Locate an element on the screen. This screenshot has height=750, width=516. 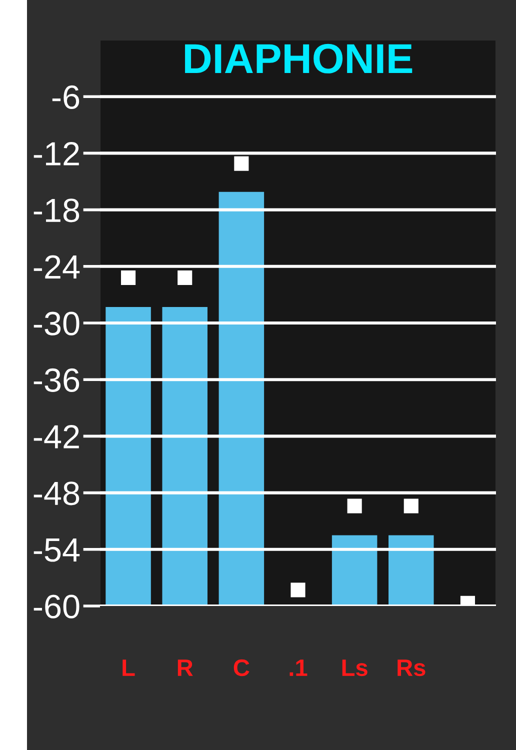
x-tick-label: Rs is located at coordinates (412, 668).